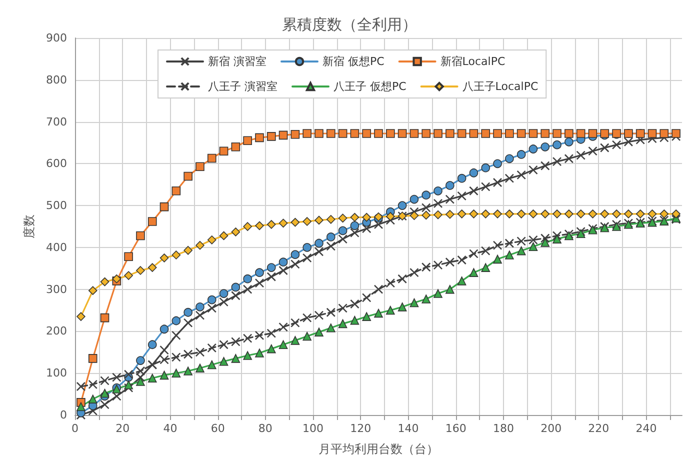  What do you see at coordinates (503, 428) in the screenshot?
I see `x-tick-label: 180` at bounding box center [503, 428].